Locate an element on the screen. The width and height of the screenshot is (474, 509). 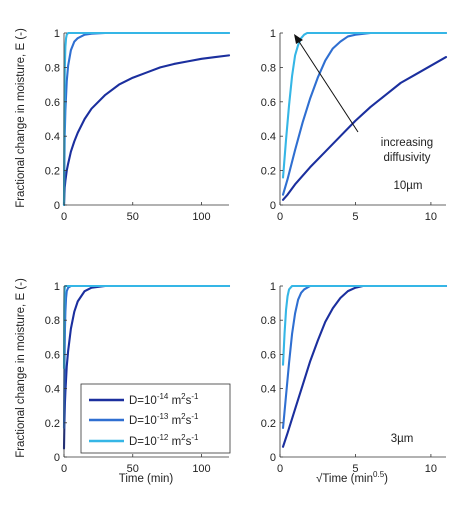
x-tick-label-top-left: 50 is located at coordinates (133, 217).